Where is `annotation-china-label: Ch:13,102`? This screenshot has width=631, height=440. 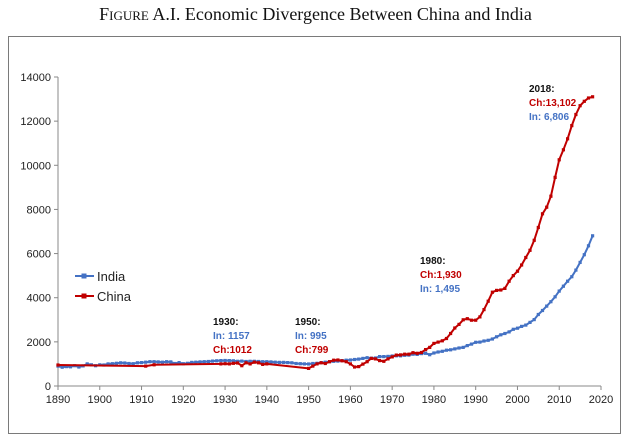
annotation-china-label: Ch:13,102 is located at coordinates (553, 103).